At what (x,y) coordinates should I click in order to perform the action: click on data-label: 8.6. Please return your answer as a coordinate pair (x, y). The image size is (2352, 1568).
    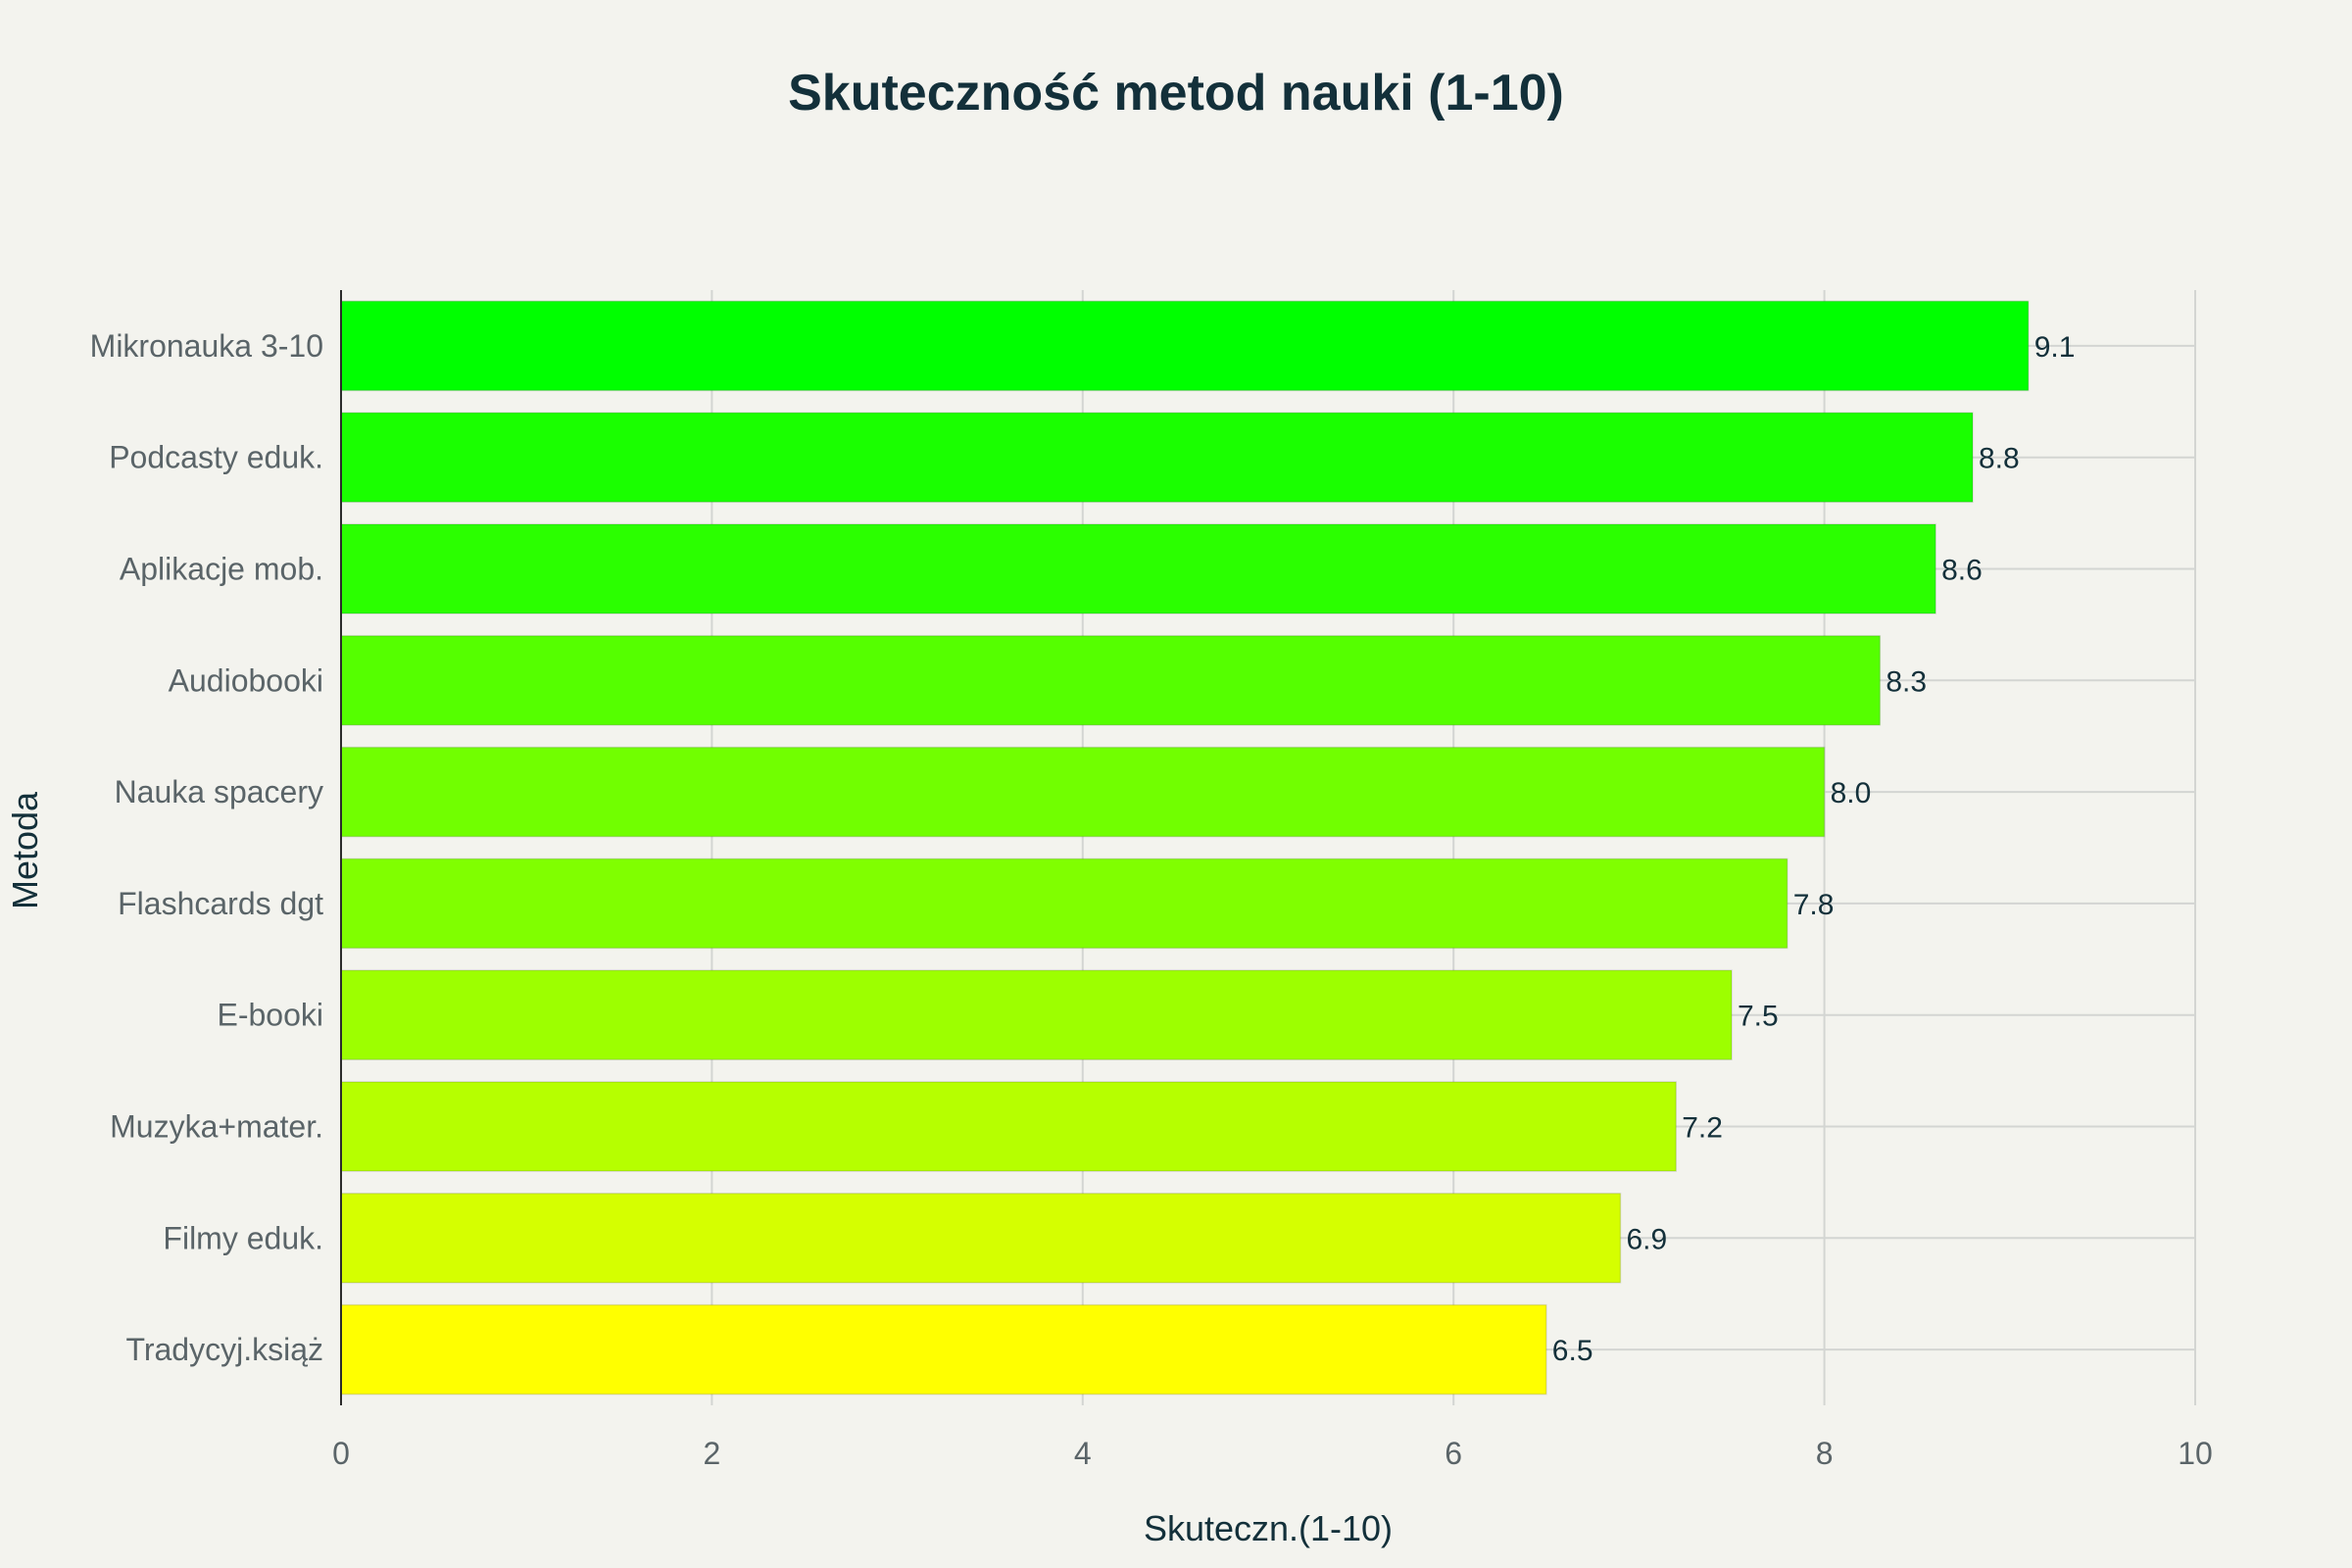
    Looking at the image, I should click on (1962, 571).